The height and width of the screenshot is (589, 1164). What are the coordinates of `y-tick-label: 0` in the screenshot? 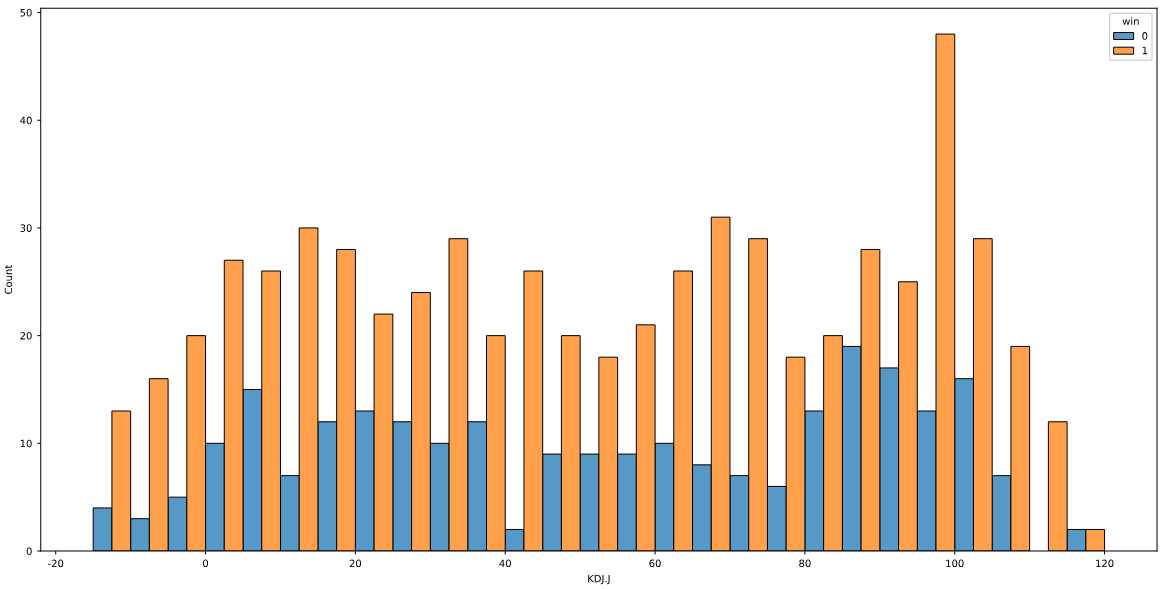 It's located at (29, 551).